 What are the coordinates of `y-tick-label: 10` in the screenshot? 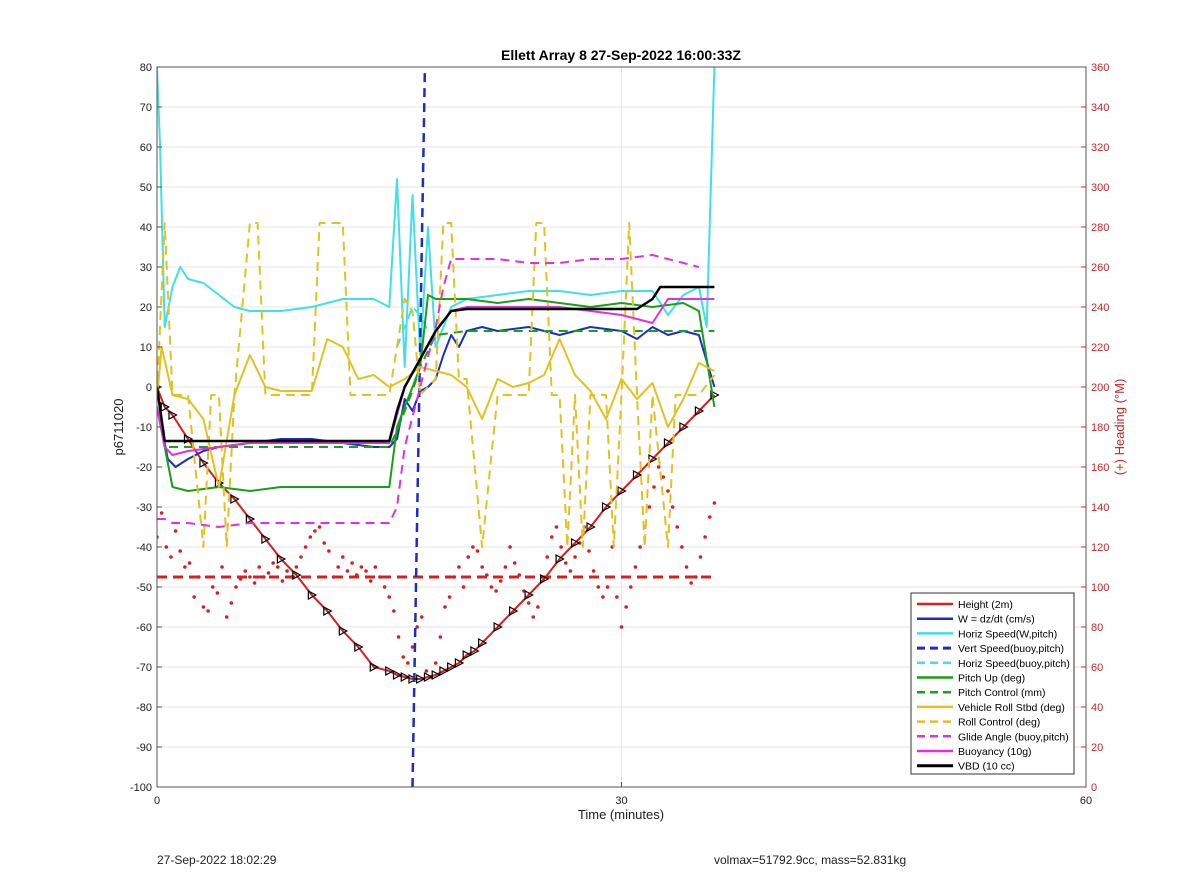 It's located at (146, 348).